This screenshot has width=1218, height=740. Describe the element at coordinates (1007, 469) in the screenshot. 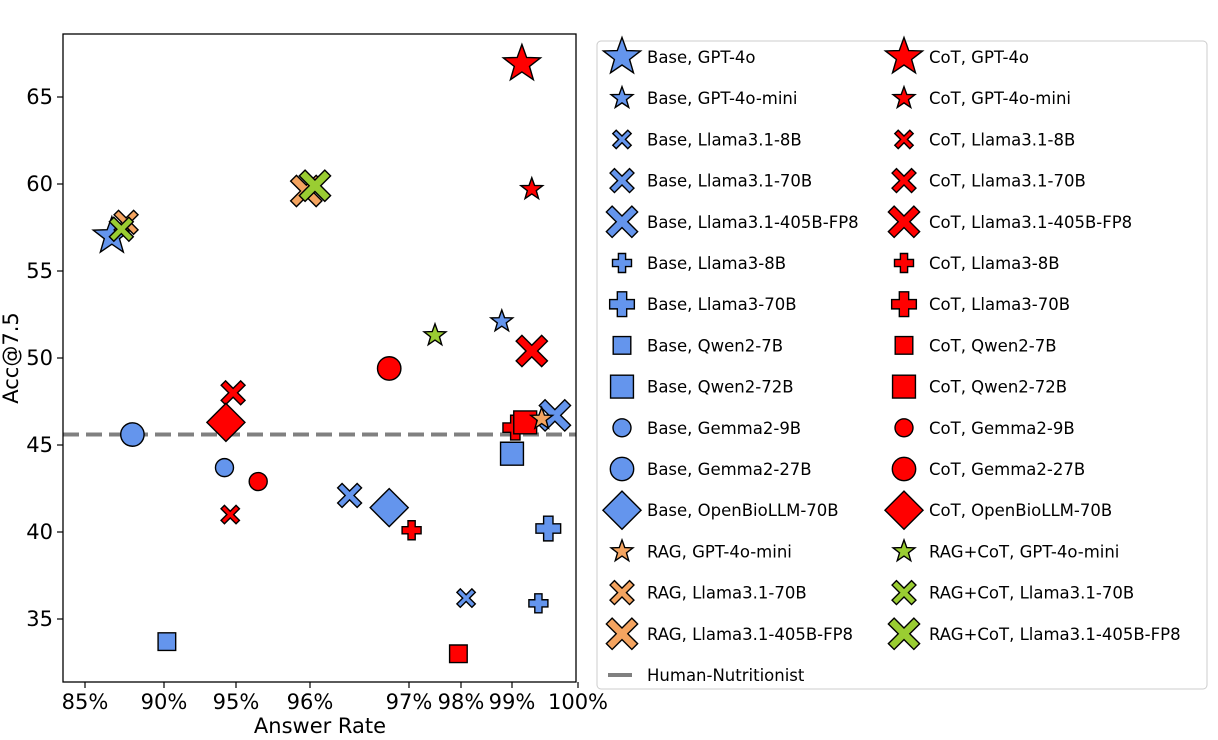

I see `legend-label-cot-gemma2-27b: CoT, Gemma2-27B` at that location.